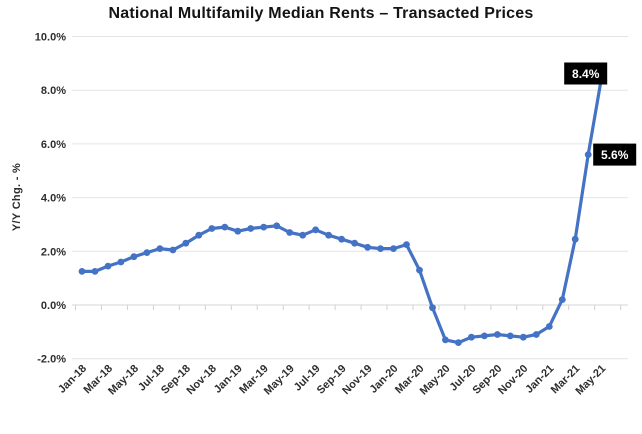 Image resolution: width=642 pixels, height=434 pixels. Describe the element at coordinates (53, 252) in the screenshot. I see `y-axis-tick-label: 2.0%` at that location.